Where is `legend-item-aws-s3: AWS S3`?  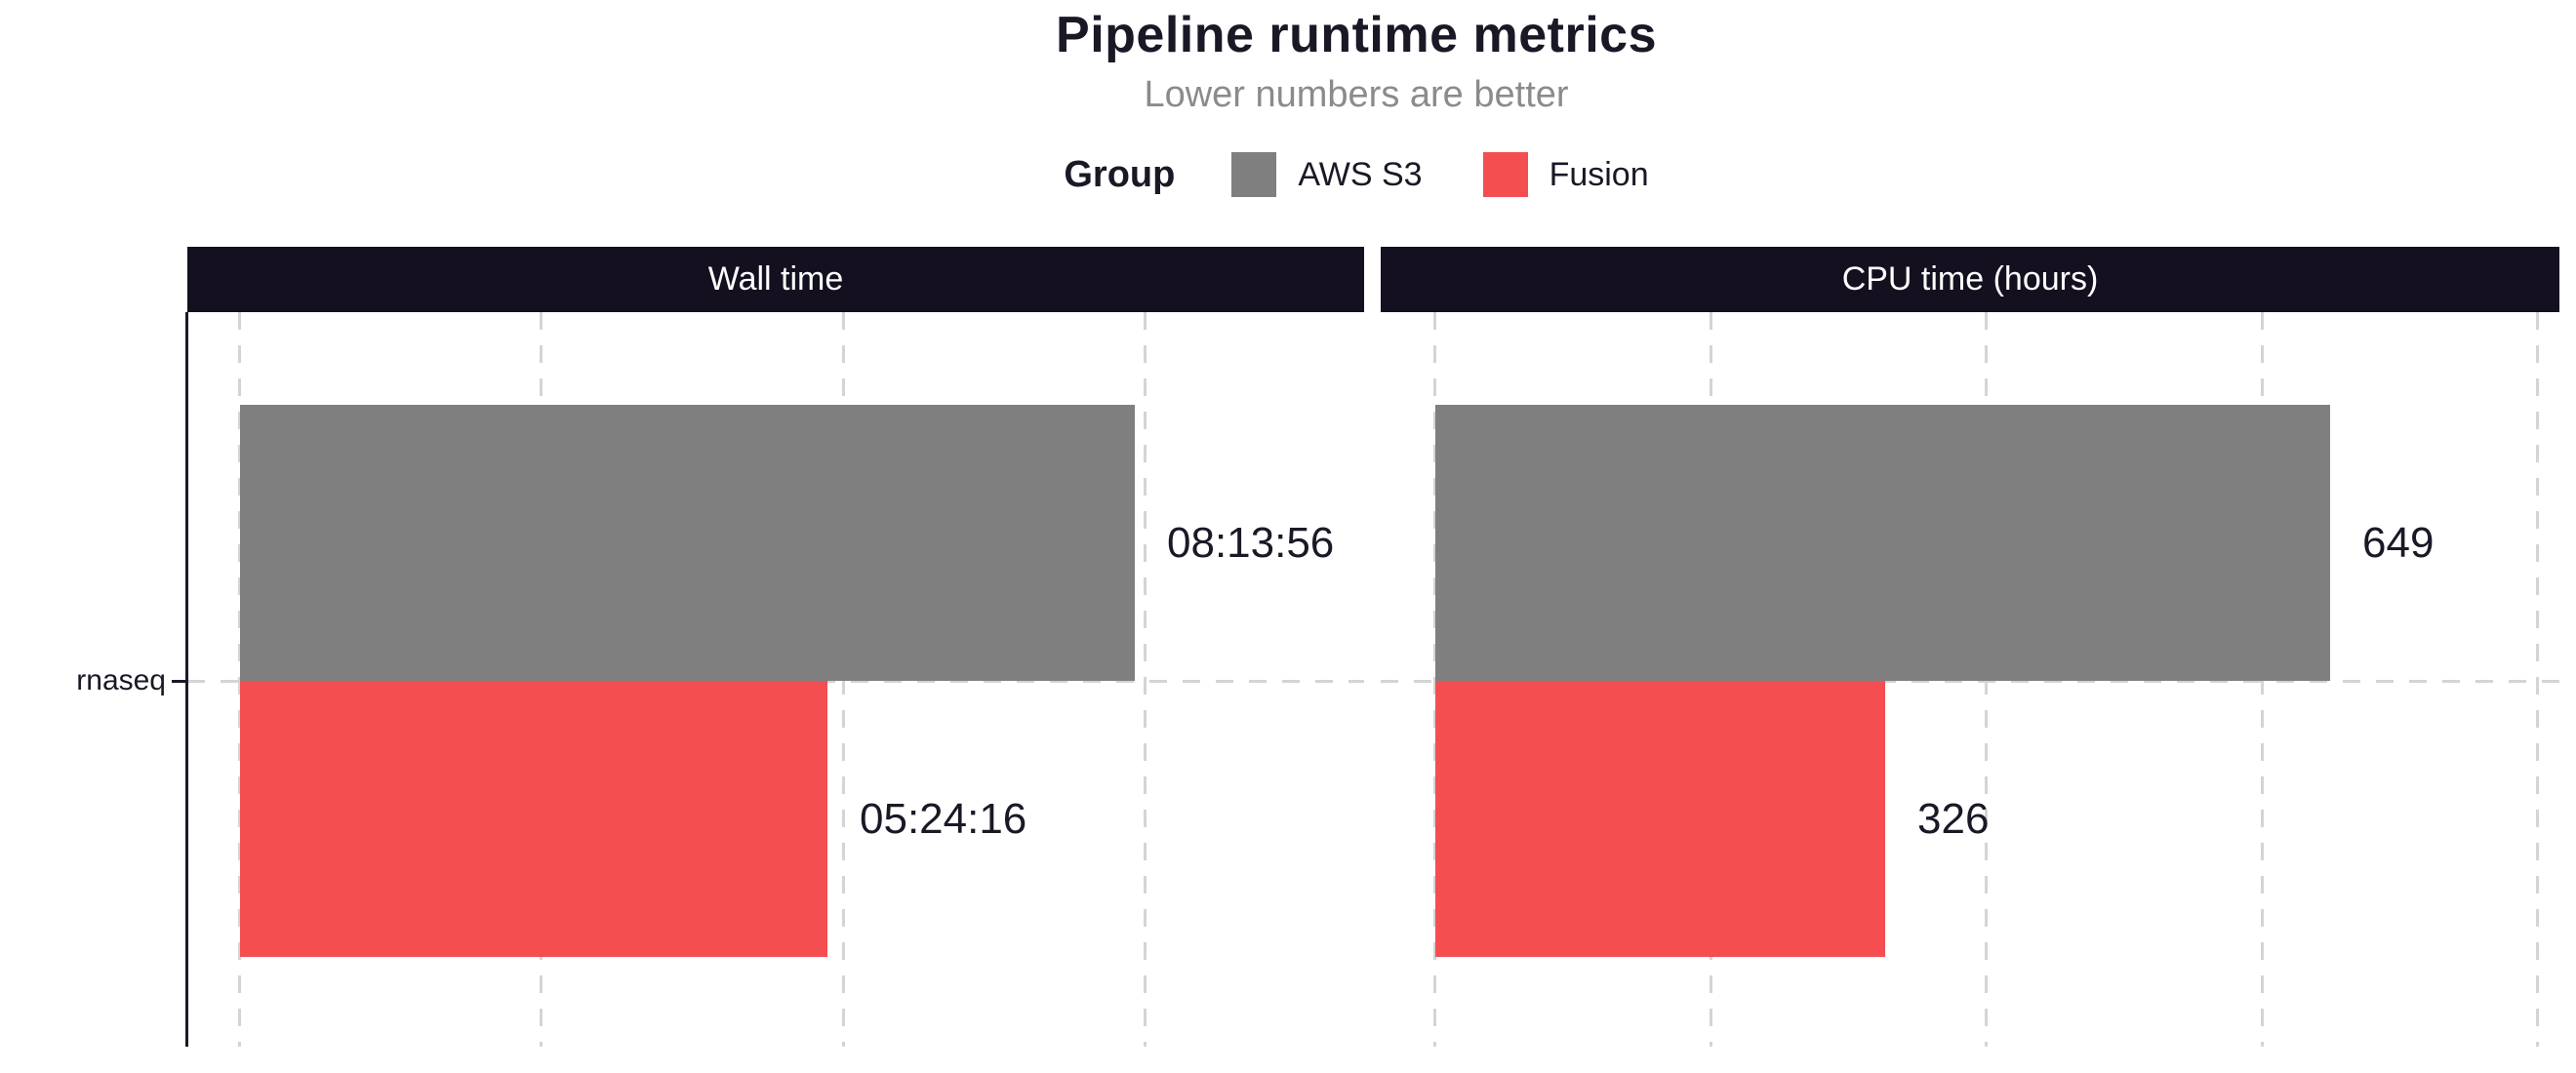 legend-item-aws-s3: AWS S3 is located at coordinates (1327, 175).